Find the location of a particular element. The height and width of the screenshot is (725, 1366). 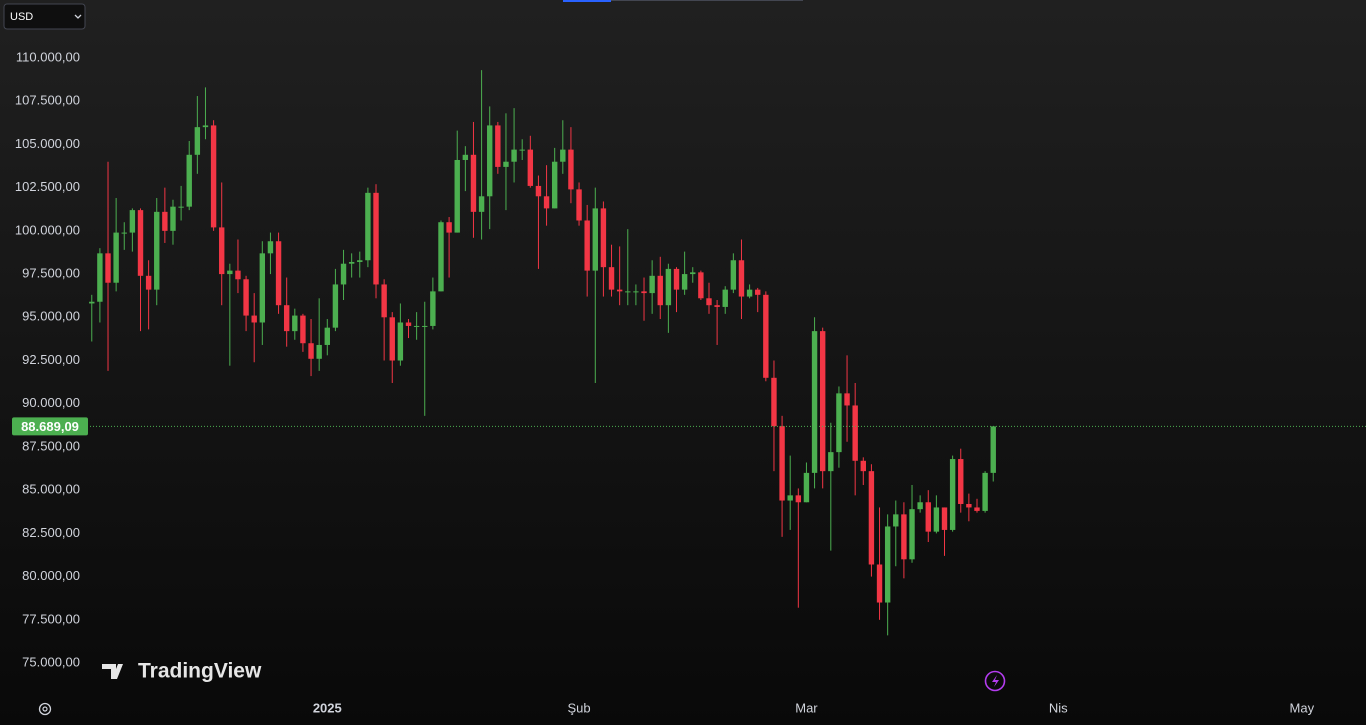

y-tick-label: 95.000,00 is located at coordinates (51, 316).